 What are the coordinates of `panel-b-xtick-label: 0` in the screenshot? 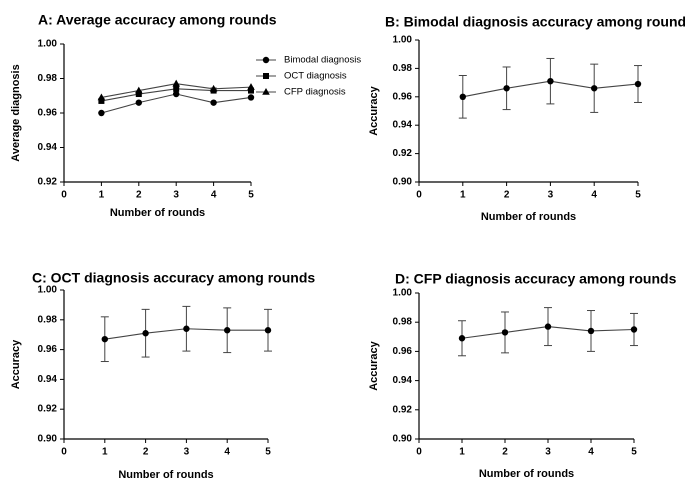 It's located at (419, 194).